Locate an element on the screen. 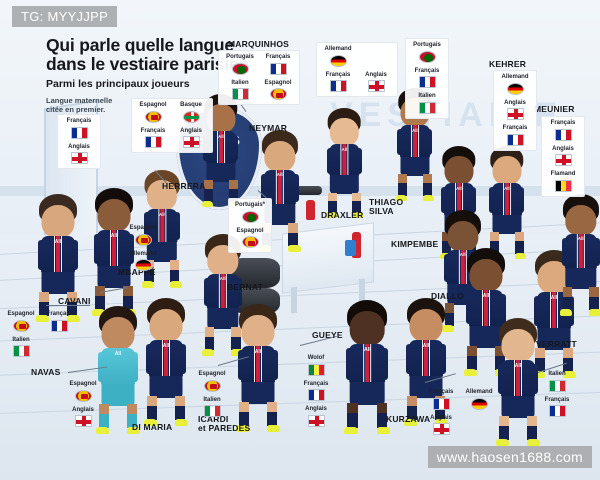 The image size is (600, 480). card-meunier: Français Anglais Flamand is located at coordinates (563, 156).